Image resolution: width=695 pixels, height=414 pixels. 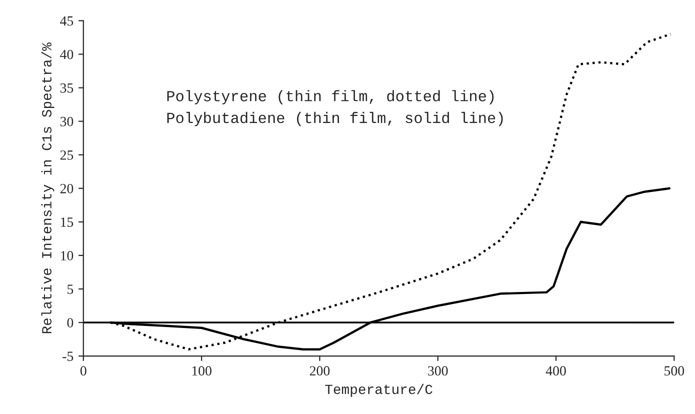 What do you see at coordinates (70, 323) in the screenshot?
I see `y-tick-label: 0` at bounding box center [70, 323].